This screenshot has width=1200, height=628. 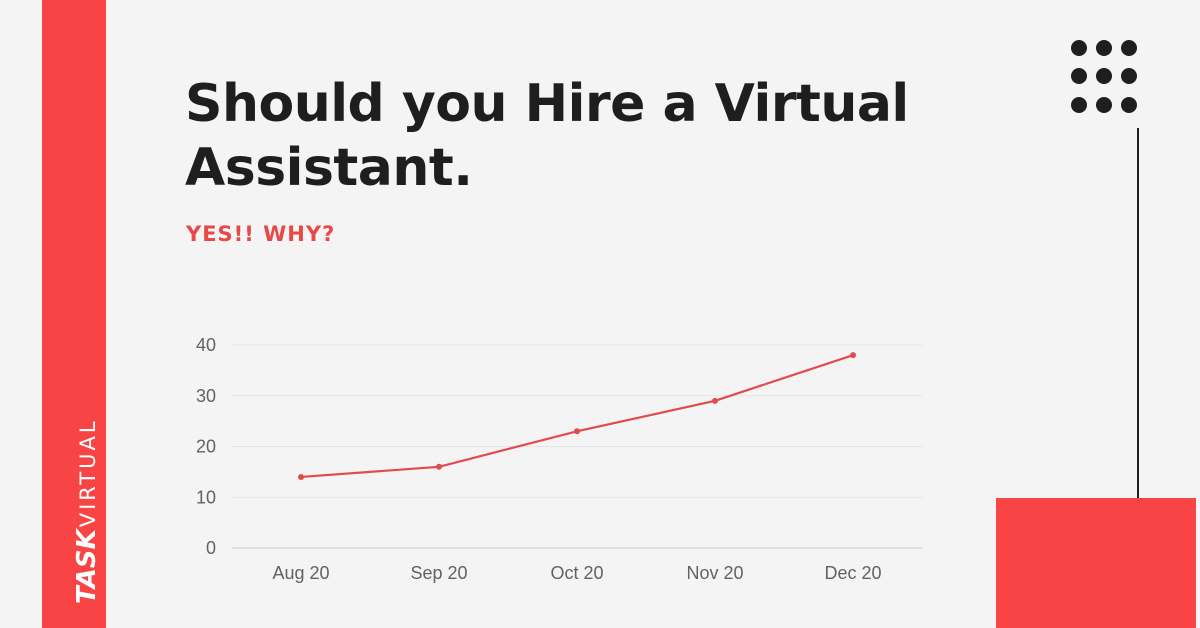 What do you see at coordinates (1096, 563) in the screenshot?
I see `corner-accent-block` at bounding box center [1096, 563].